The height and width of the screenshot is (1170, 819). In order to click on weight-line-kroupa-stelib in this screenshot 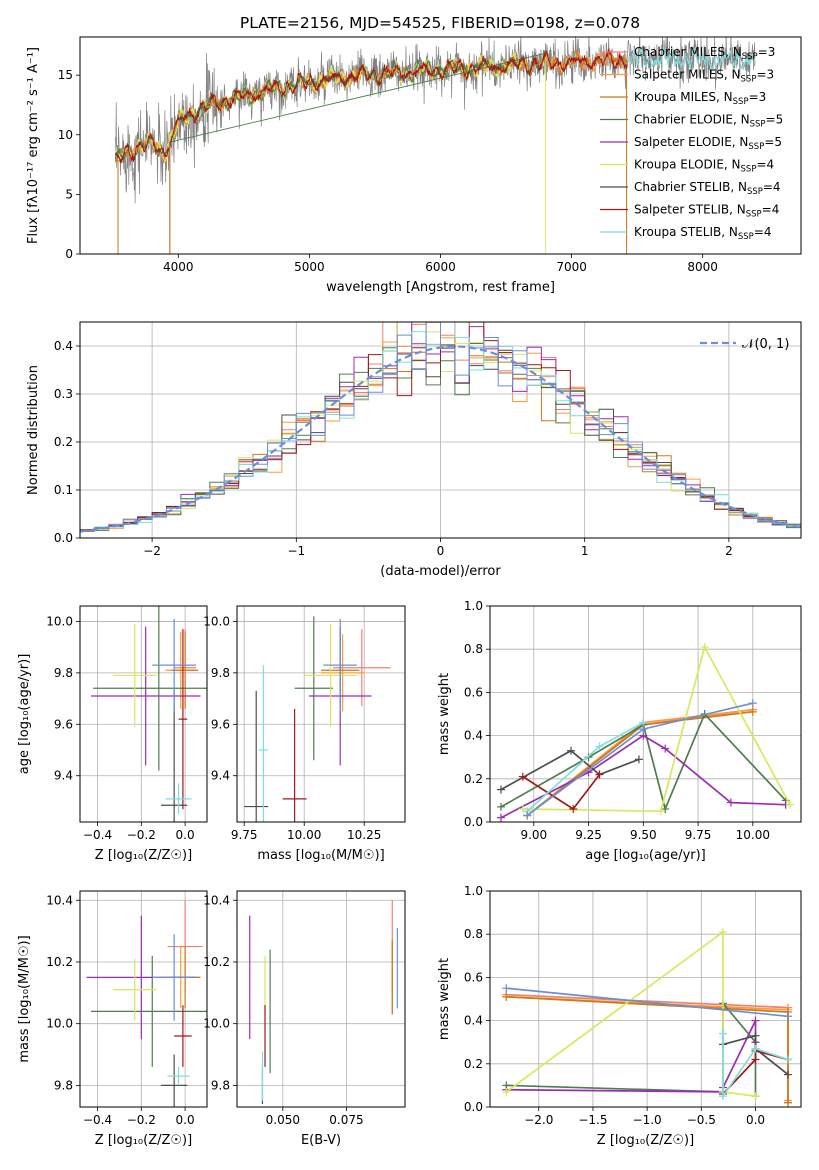, I will do `click(755, 1066)`.